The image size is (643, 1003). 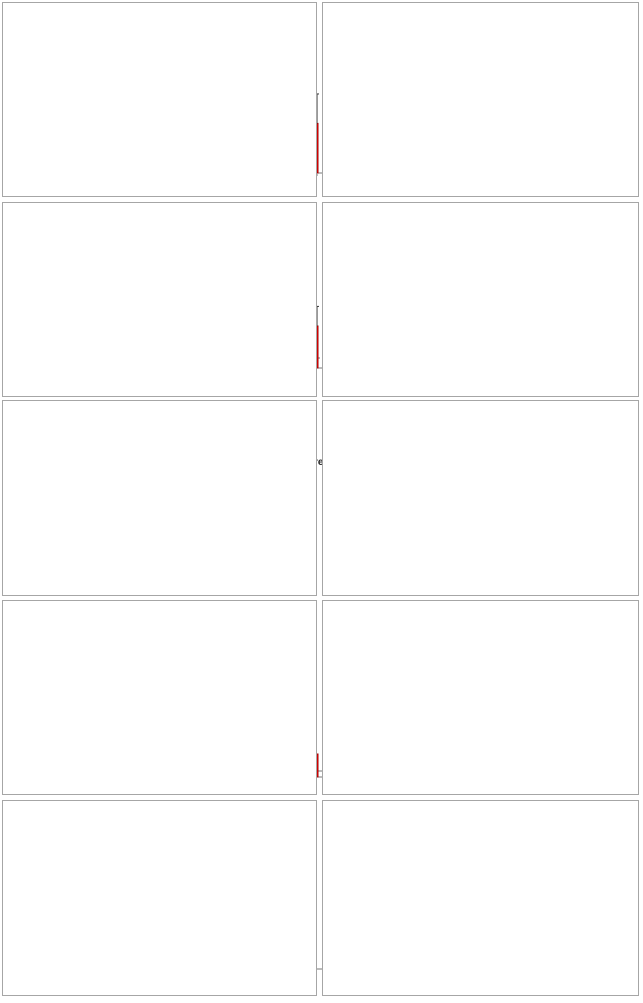 I want to click on panel-e, so click(x=159, y=498).